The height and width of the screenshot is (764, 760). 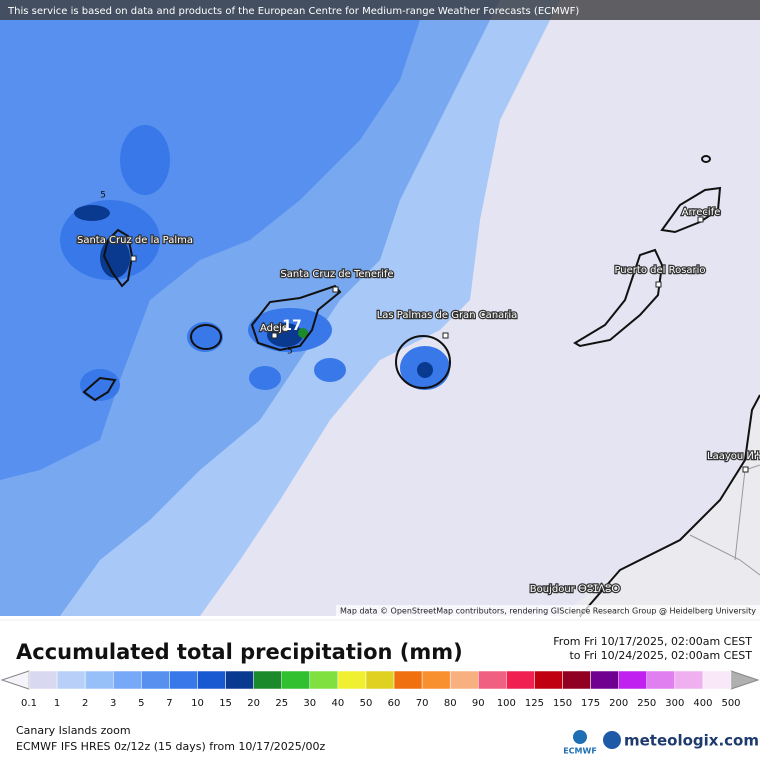 What do you see at coordinates (674, 703) in the screenshot?
I see `scale-label: 300` at bounding box center [674, 703].